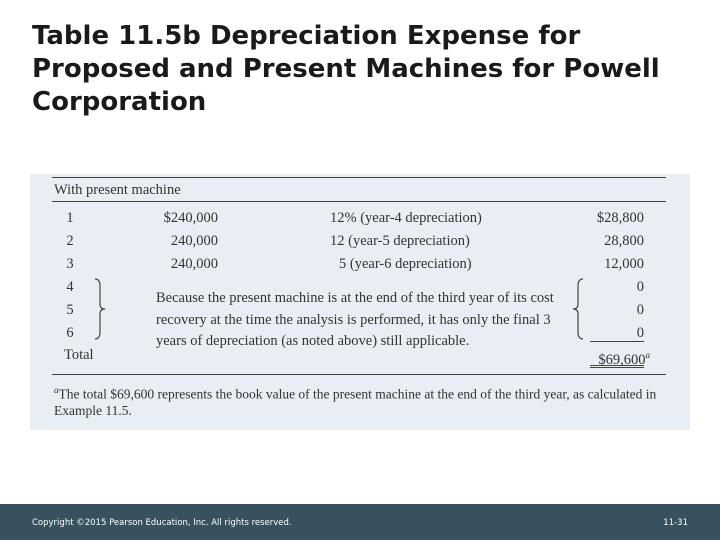 Image resolution: width=720 pixels, height=540 pixels. I want to click on year-cell: 3, so click(70, 264).